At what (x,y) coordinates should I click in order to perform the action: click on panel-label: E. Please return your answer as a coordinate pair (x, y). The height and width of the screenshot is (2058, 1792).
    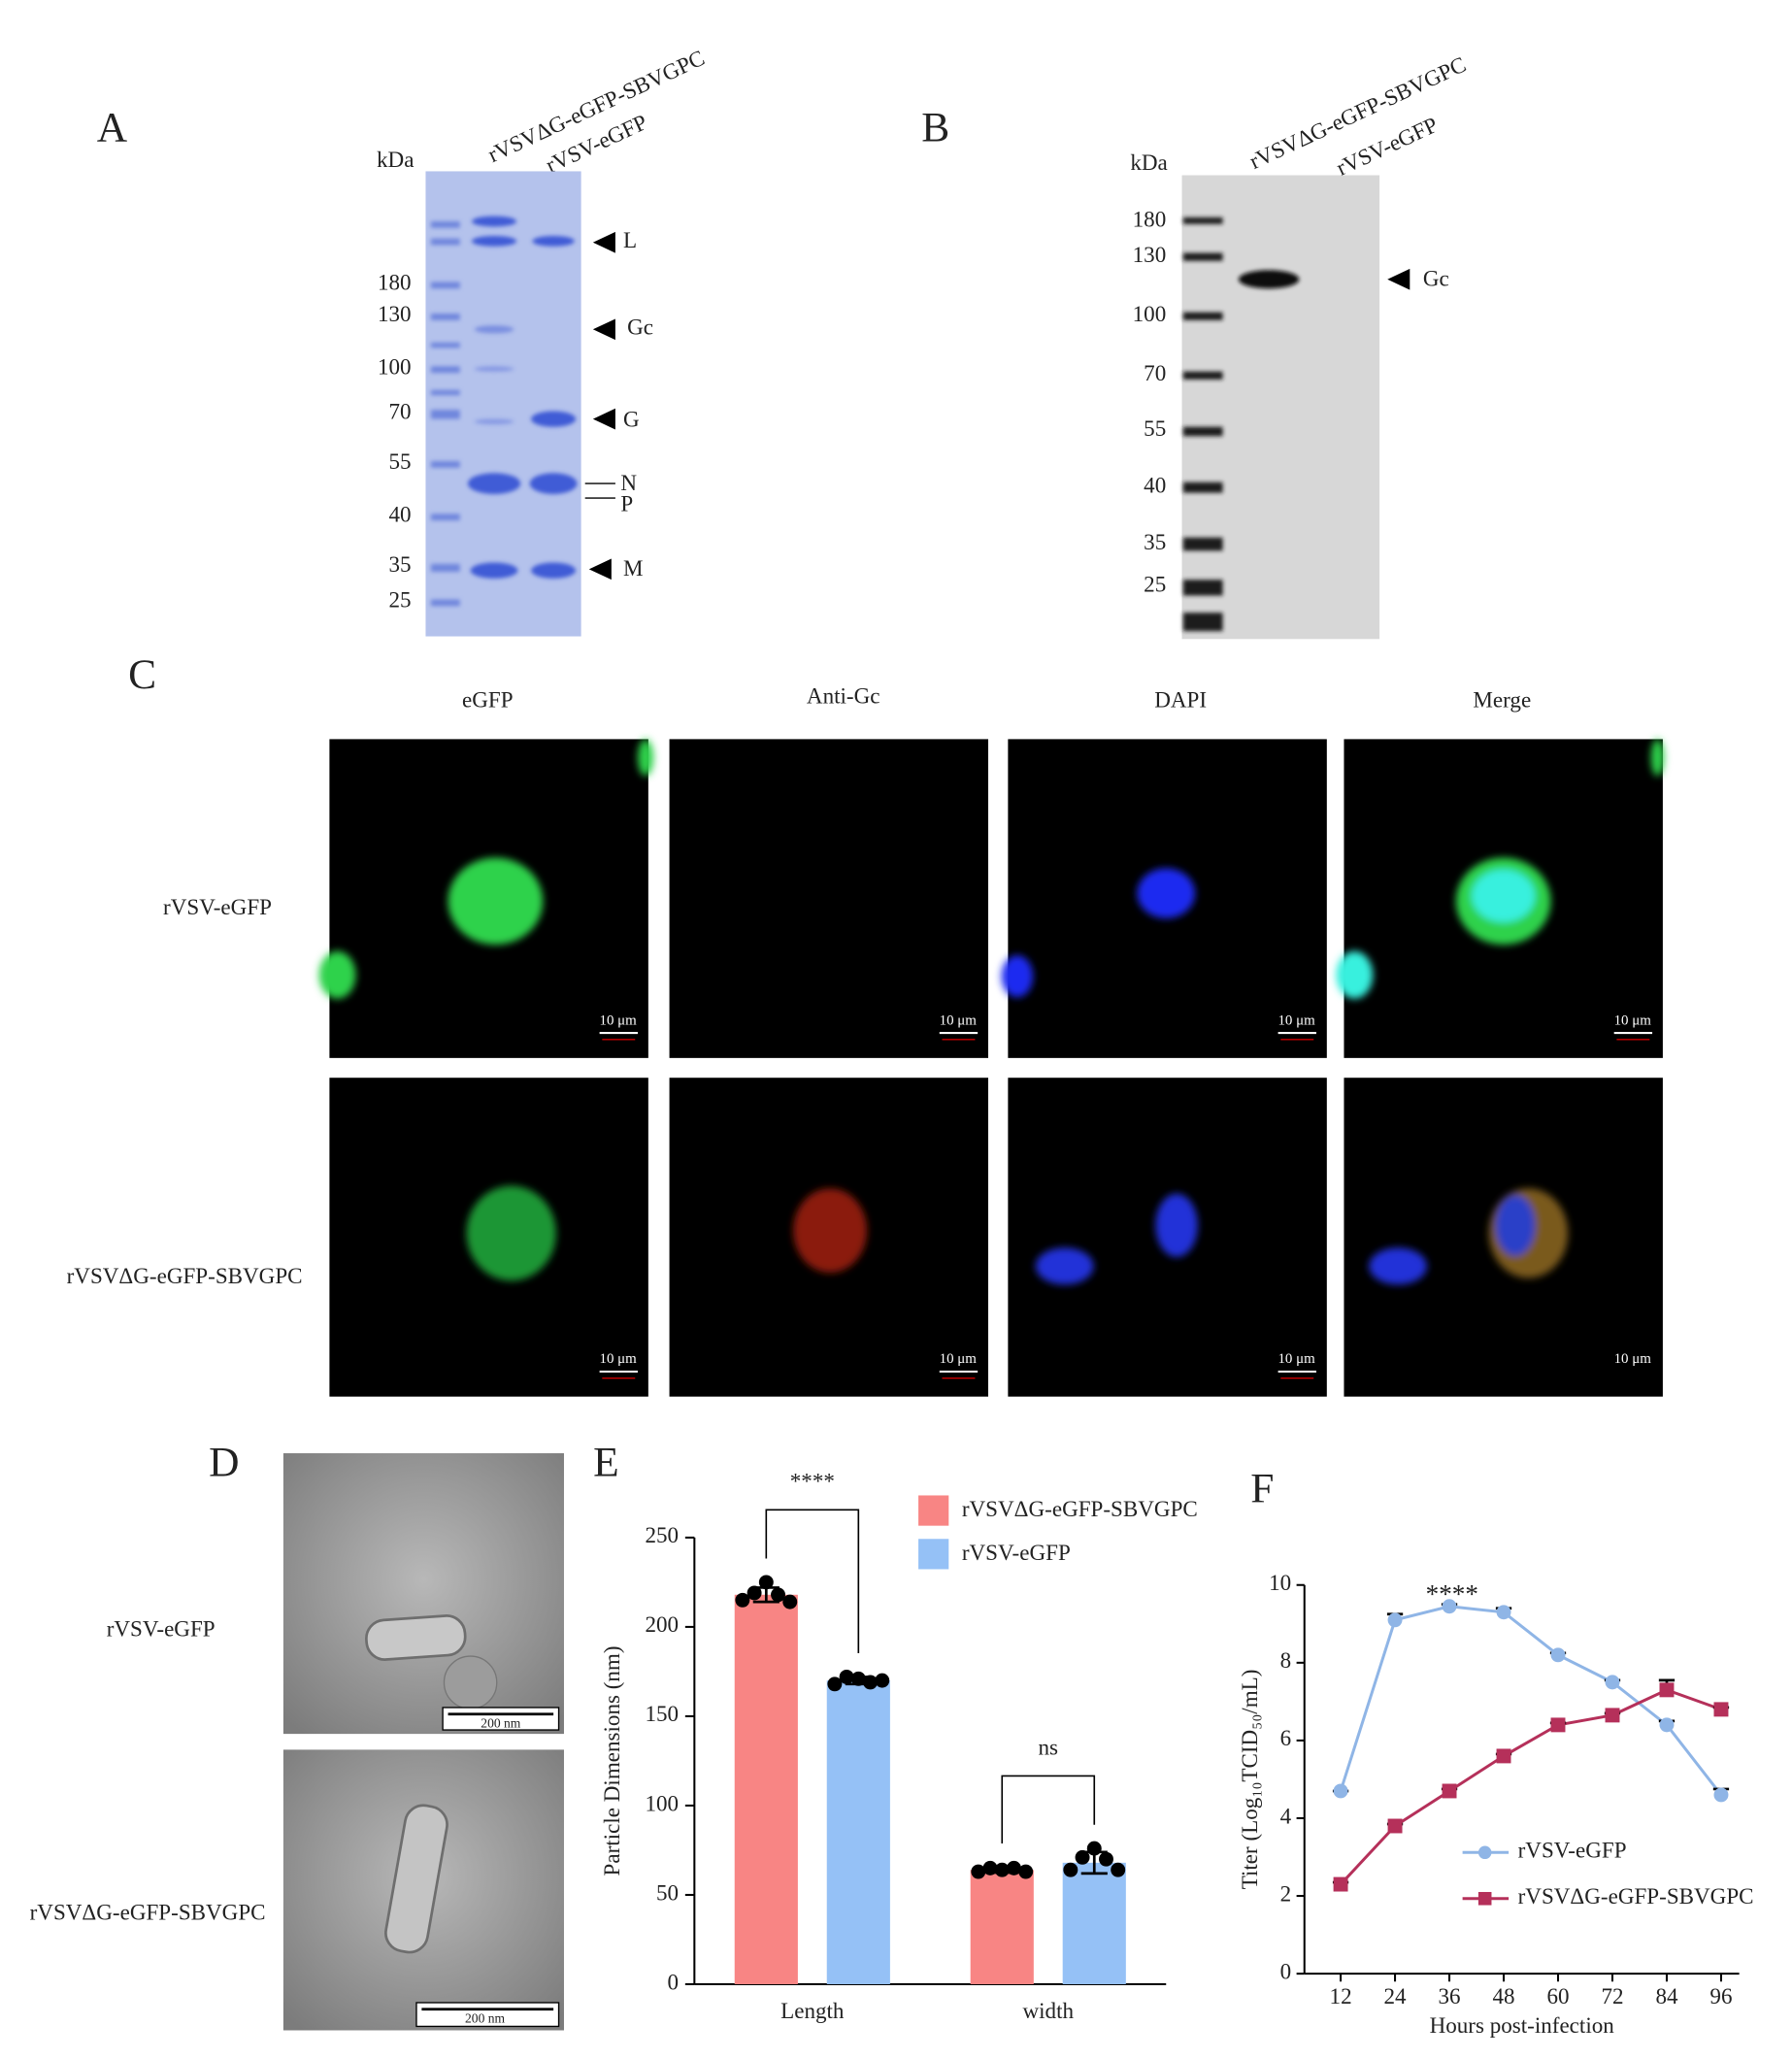
    Looking at the image, I should click on (606, 1463).